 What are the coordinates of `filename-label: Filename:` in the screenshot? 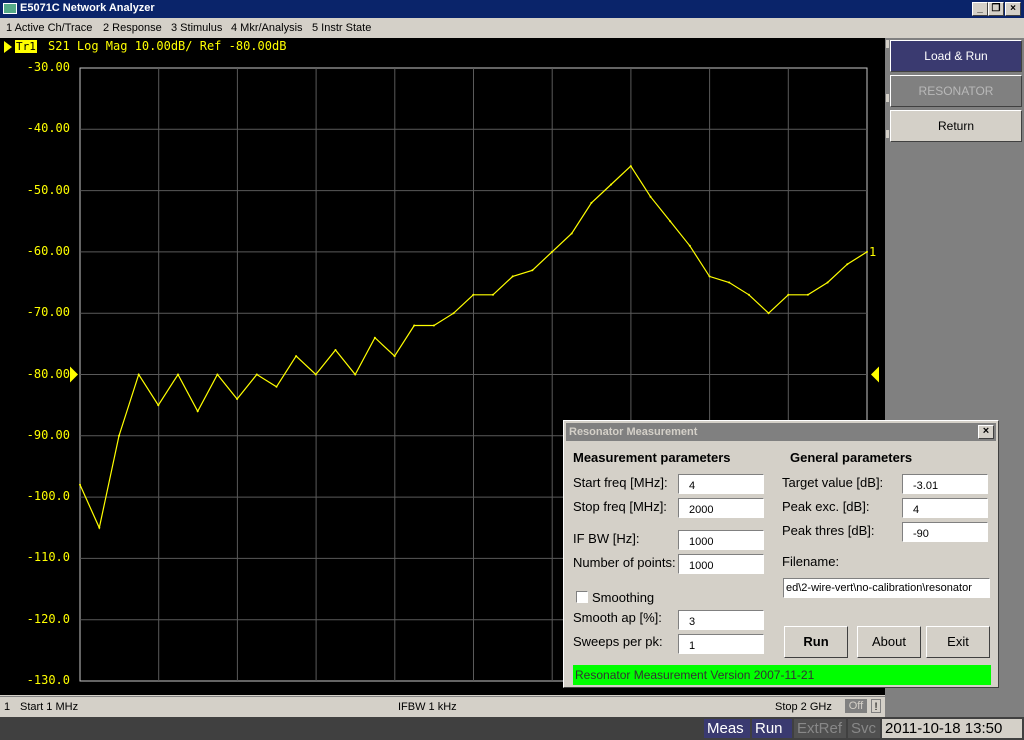 It's located at (811, 561).